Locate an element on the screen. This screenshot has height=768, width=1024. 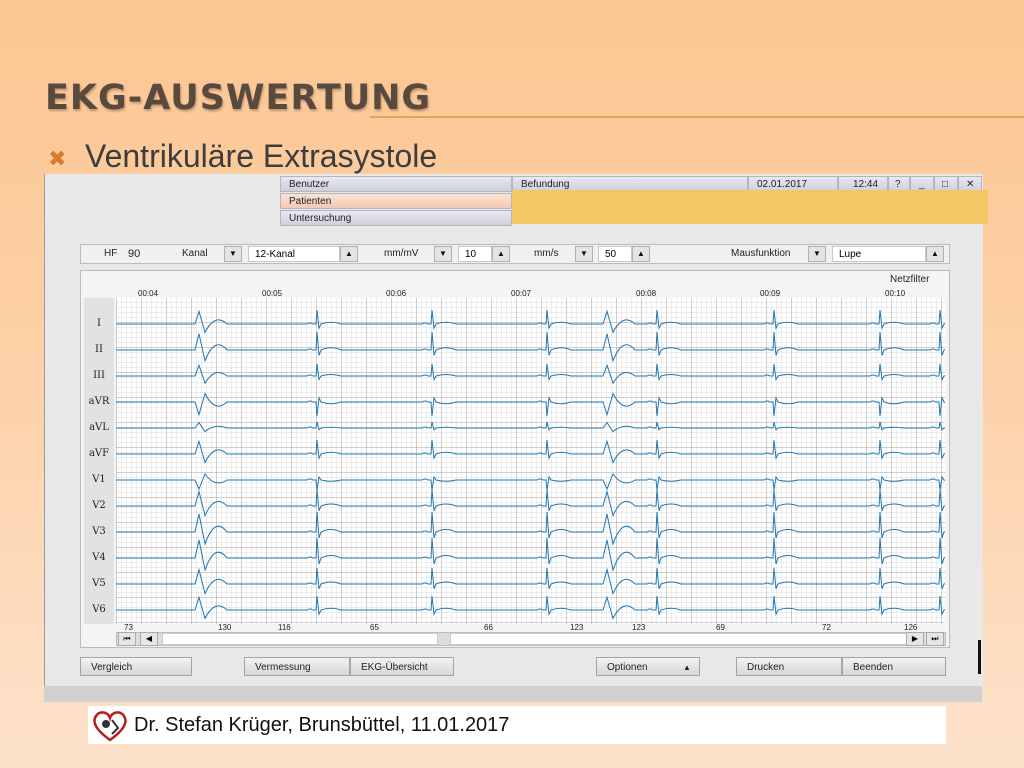
ecg-trace-aVL is located at coordinates (530, 427).